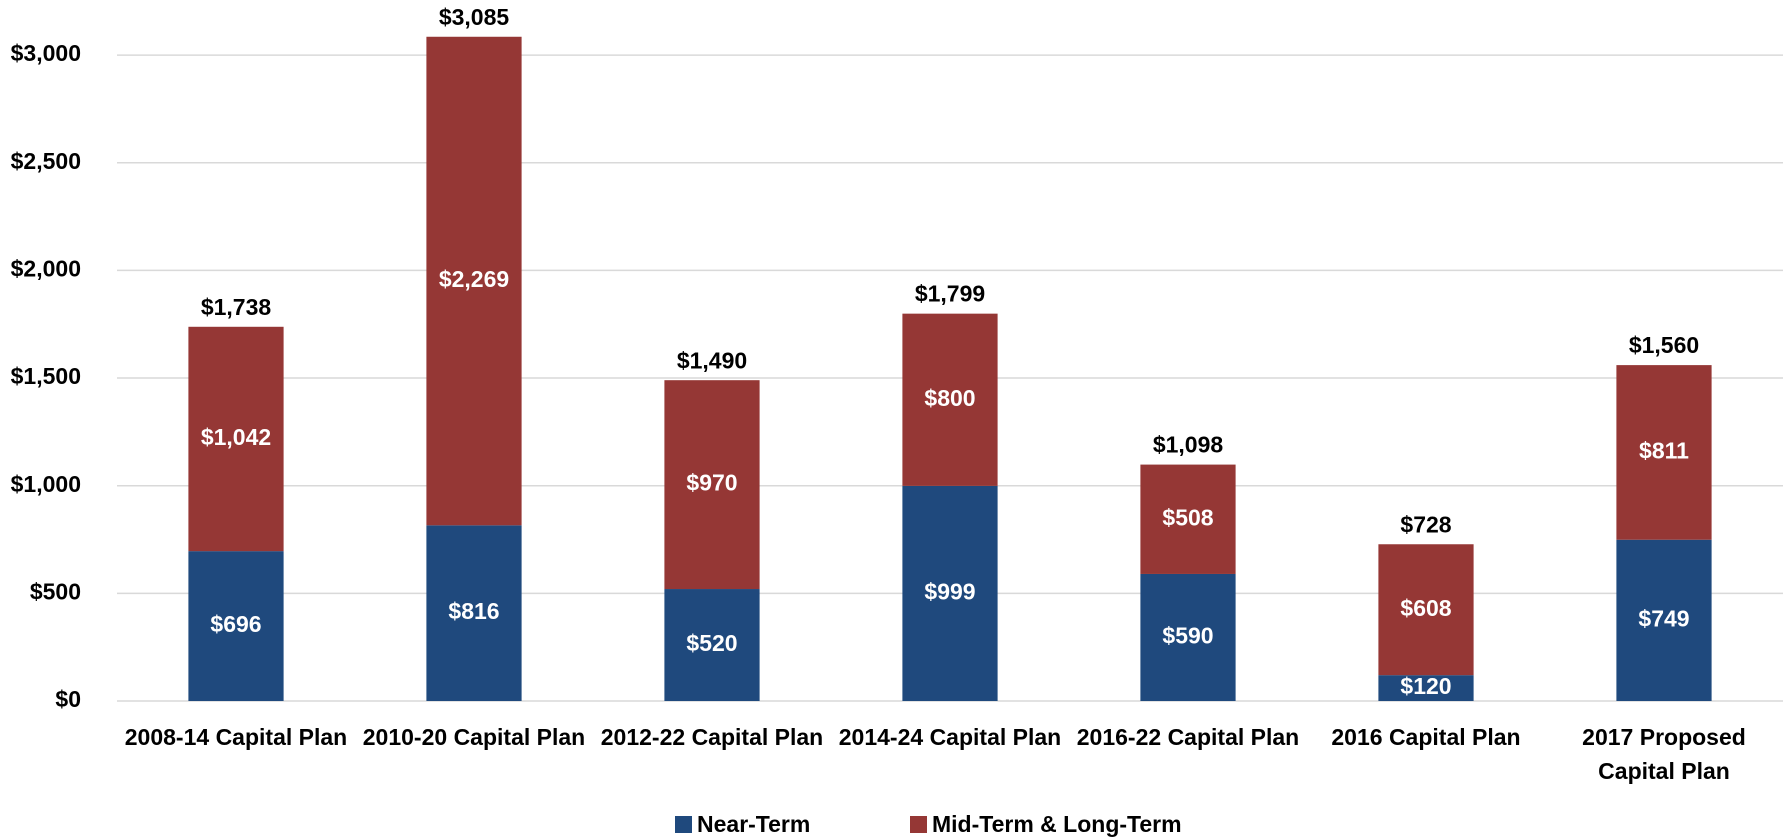 This screenshot has height=840, width=1785. Describe the element at coordinates (712, 360) in the screenshot. I see `total-label: $1,490` at that location.